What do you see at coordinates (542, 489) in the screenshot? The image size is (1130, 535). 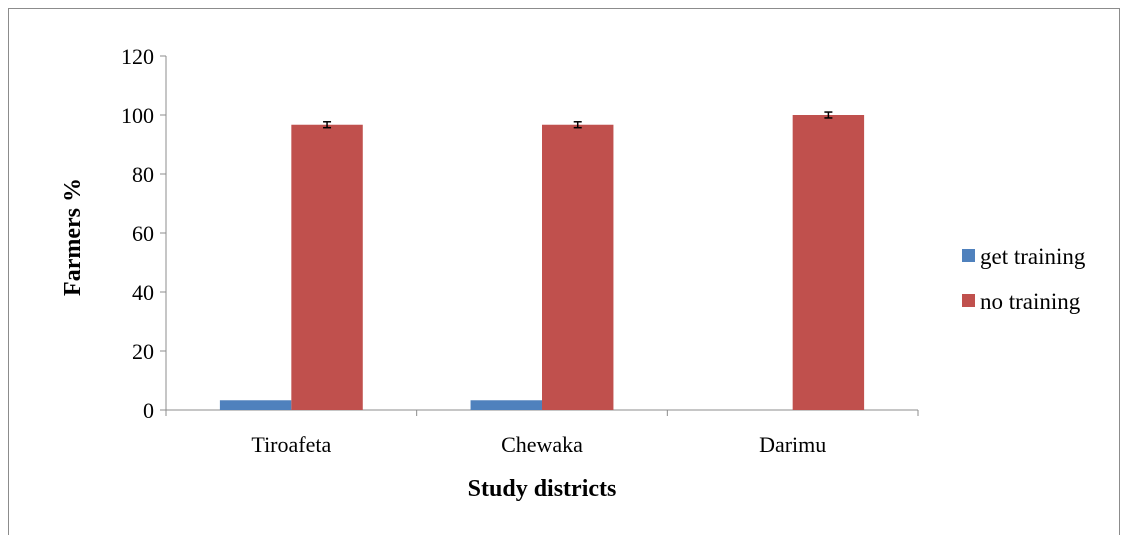 I see `x-axis-title: Study districts` at bounding box center [542, 489].